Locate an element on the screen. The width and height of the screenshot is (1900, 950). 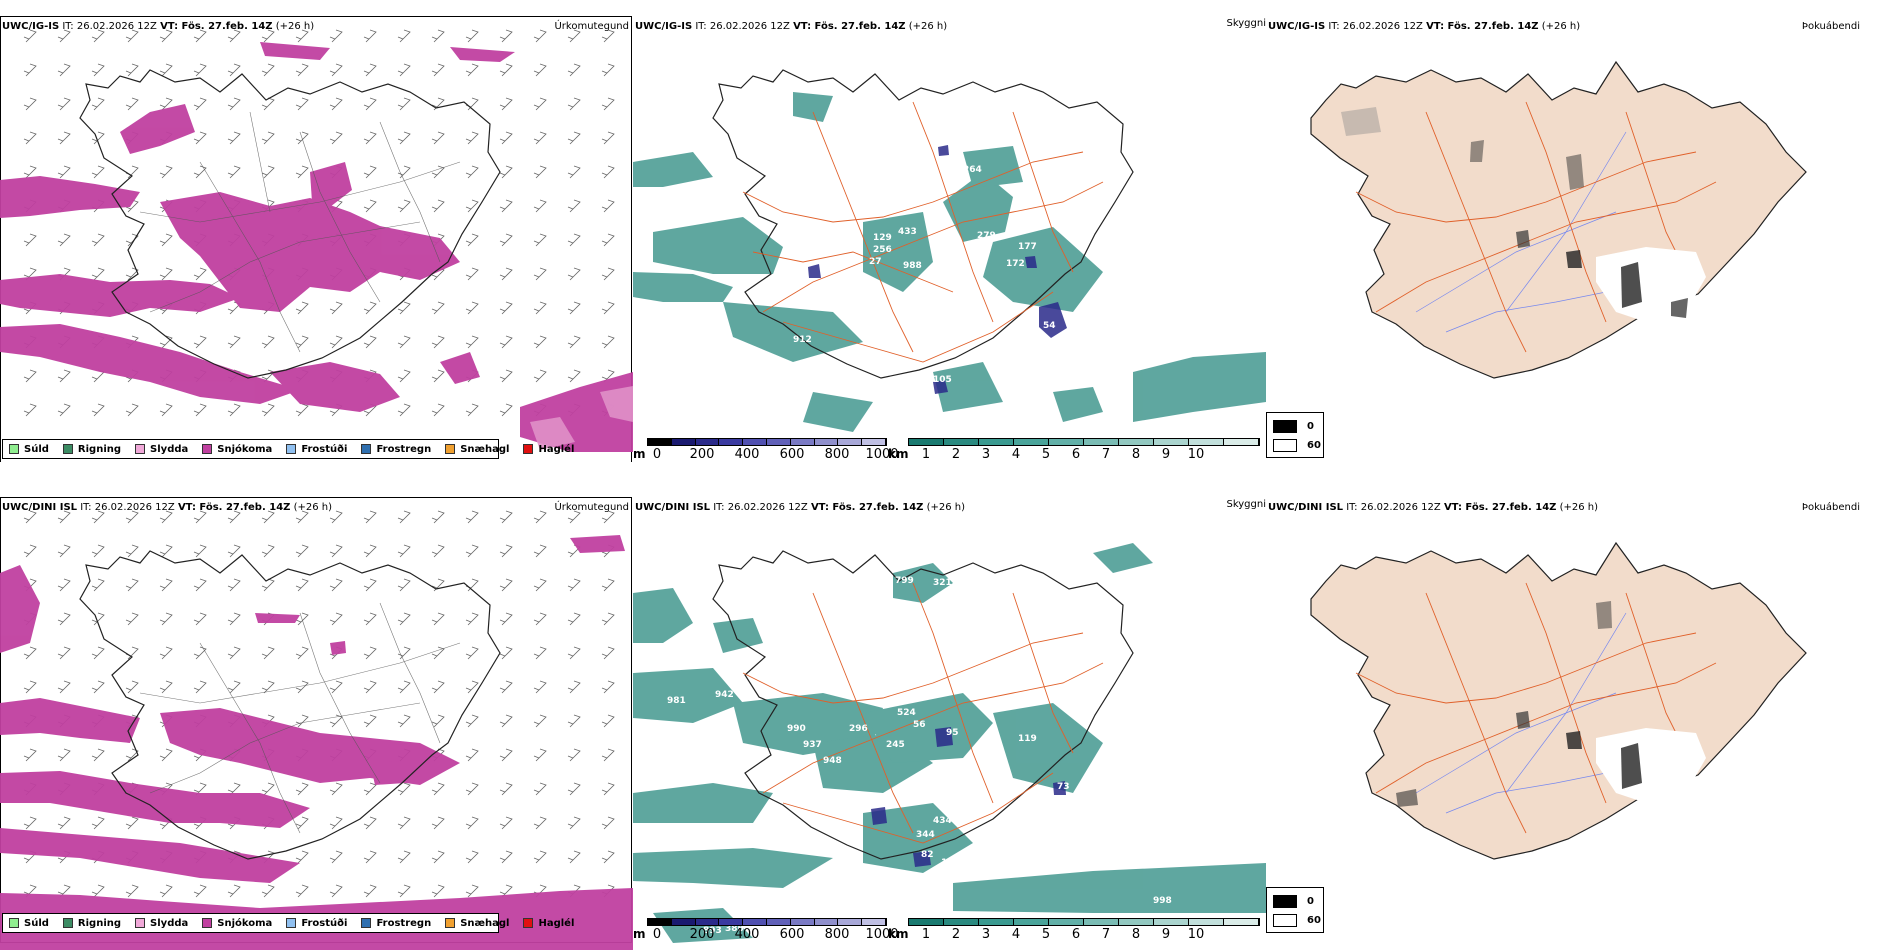
cloudbase-height-label: 990 is located at coordinates (796, 729).